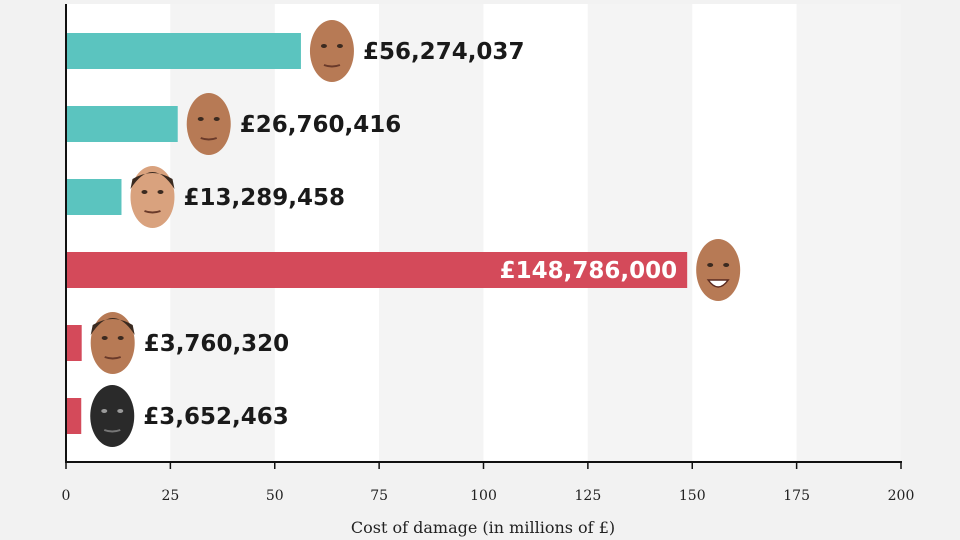  Describe the element at coordinates (264, 198) in the screenshot. I see `bar-value-label: £13,289,458` at that location.